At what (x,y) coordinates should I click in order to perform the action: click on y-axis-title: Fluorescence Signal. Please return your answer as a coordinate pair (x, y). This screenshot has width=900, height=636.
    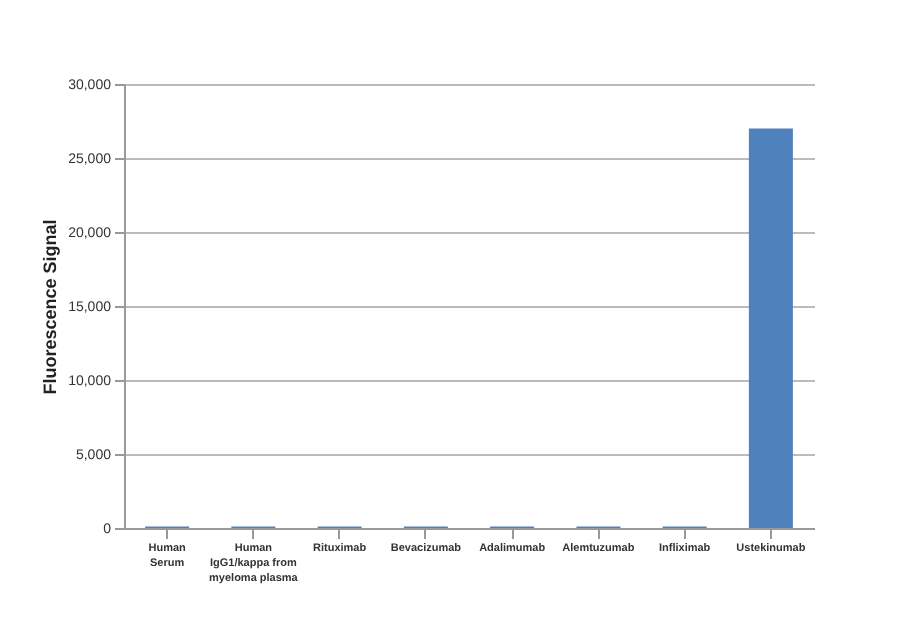
    Looking at the image, I should click on (50, 307).